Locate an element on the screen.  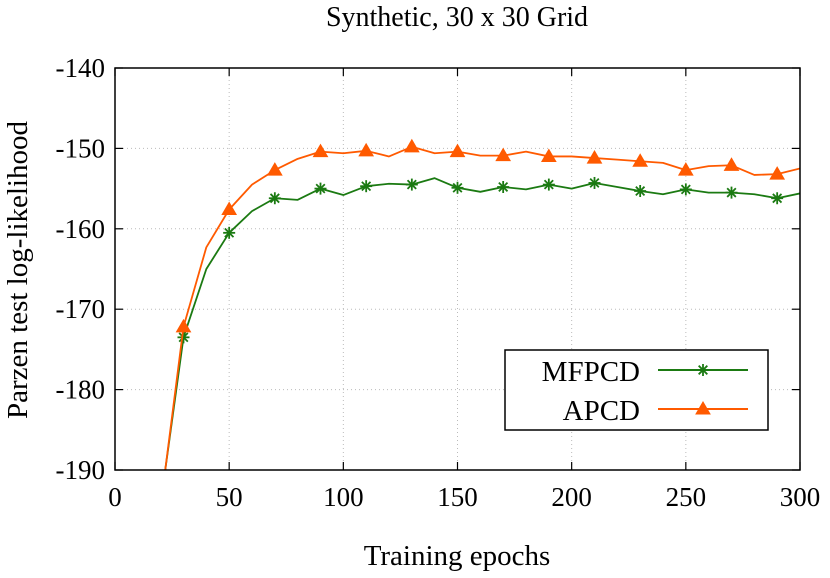
y-tick-label: -190 is located at coordinates (81, 470).